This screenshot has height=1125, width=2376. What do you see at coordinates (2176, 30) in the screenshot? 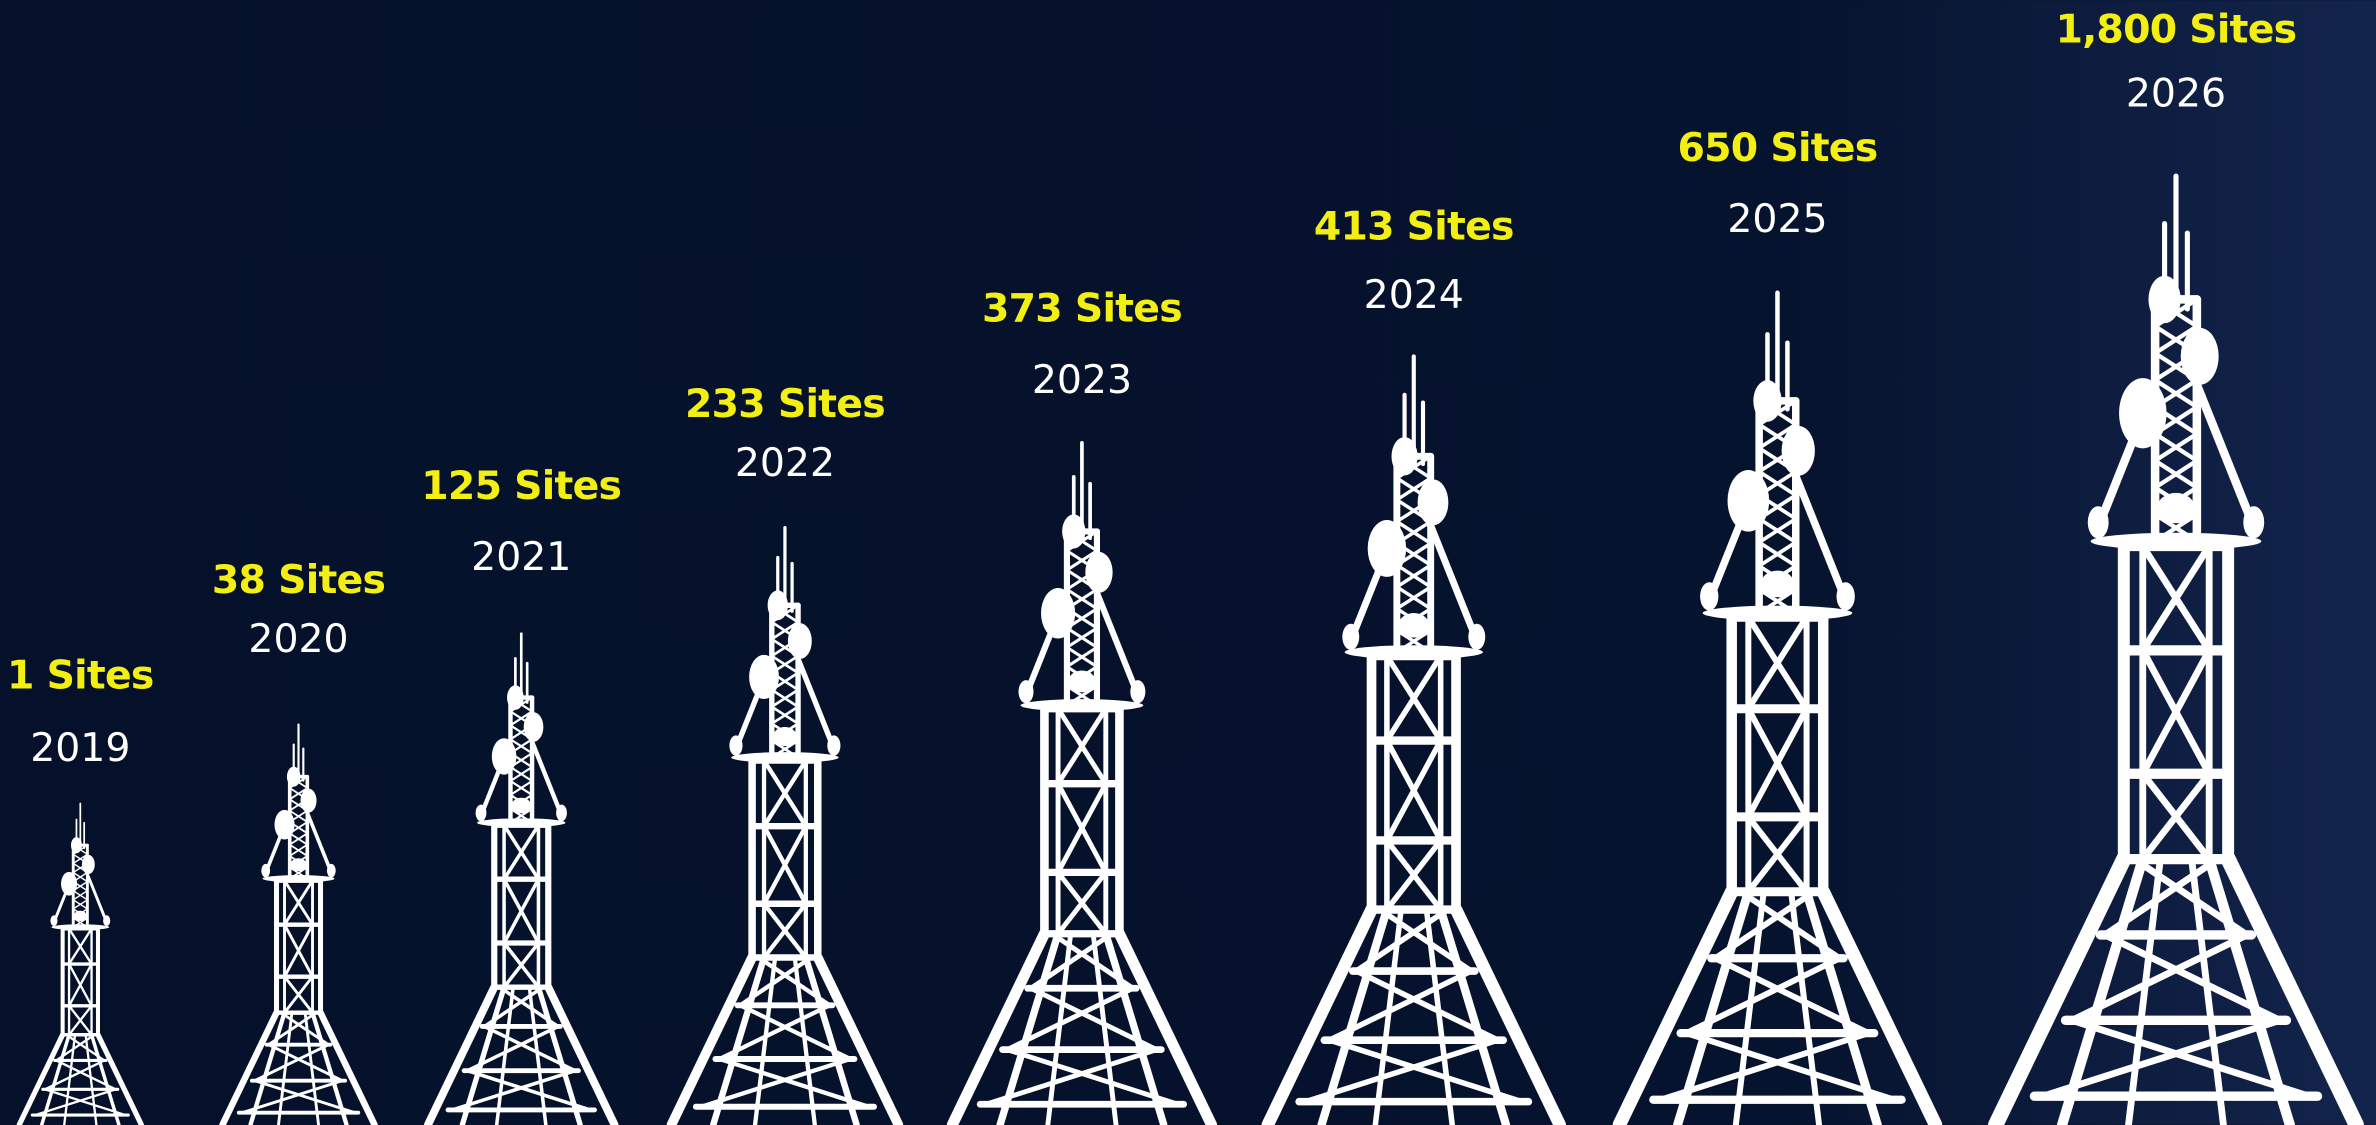
I see `site-count: 1,800 Sites` at bounding box center [2176, 30].